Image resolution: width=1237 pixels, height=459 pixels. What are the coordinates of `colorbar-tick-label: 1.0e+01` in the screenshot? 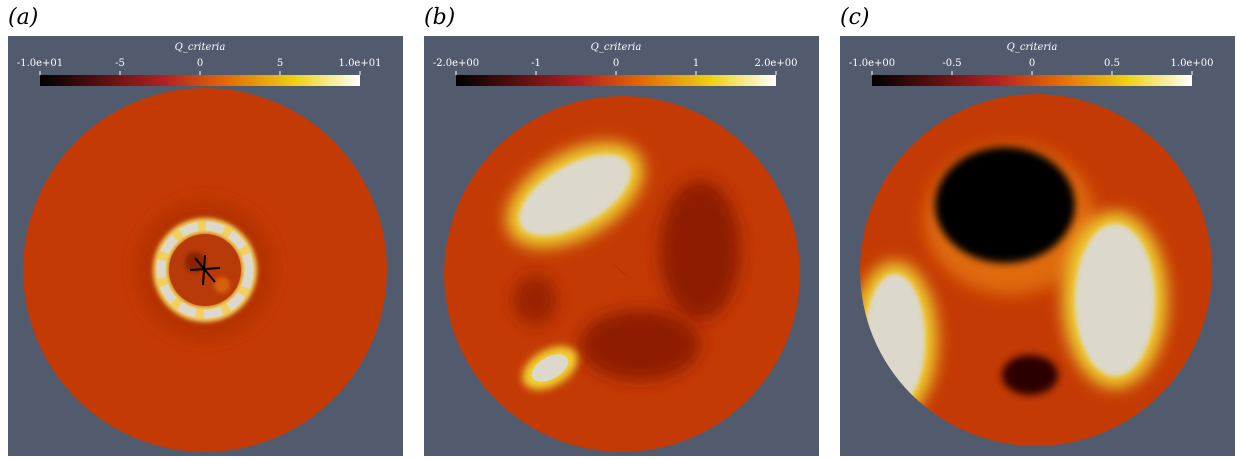 It's located at (360, 63).